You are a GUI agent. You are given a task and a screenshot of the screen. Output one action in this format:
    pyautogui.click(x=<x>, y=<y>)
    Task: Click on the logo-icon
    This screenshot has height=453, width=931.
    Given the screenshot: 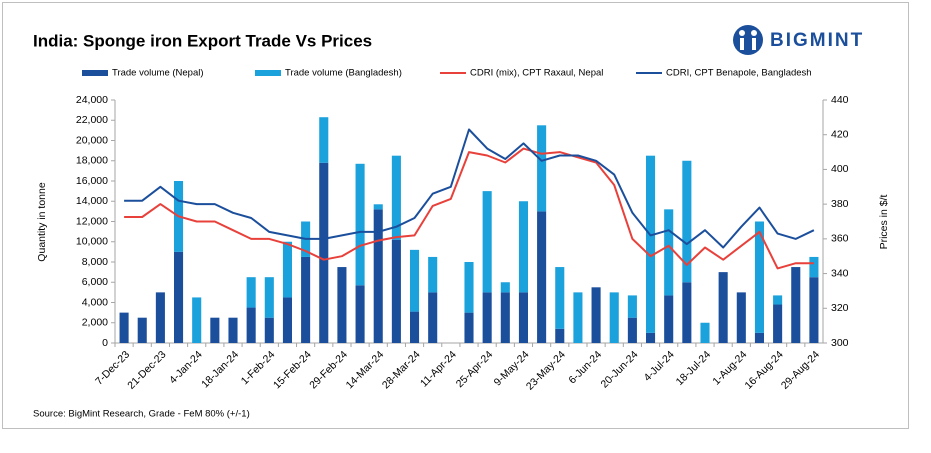 What is the action you would take?
    pyautogui.click(x=748, y=40)
    